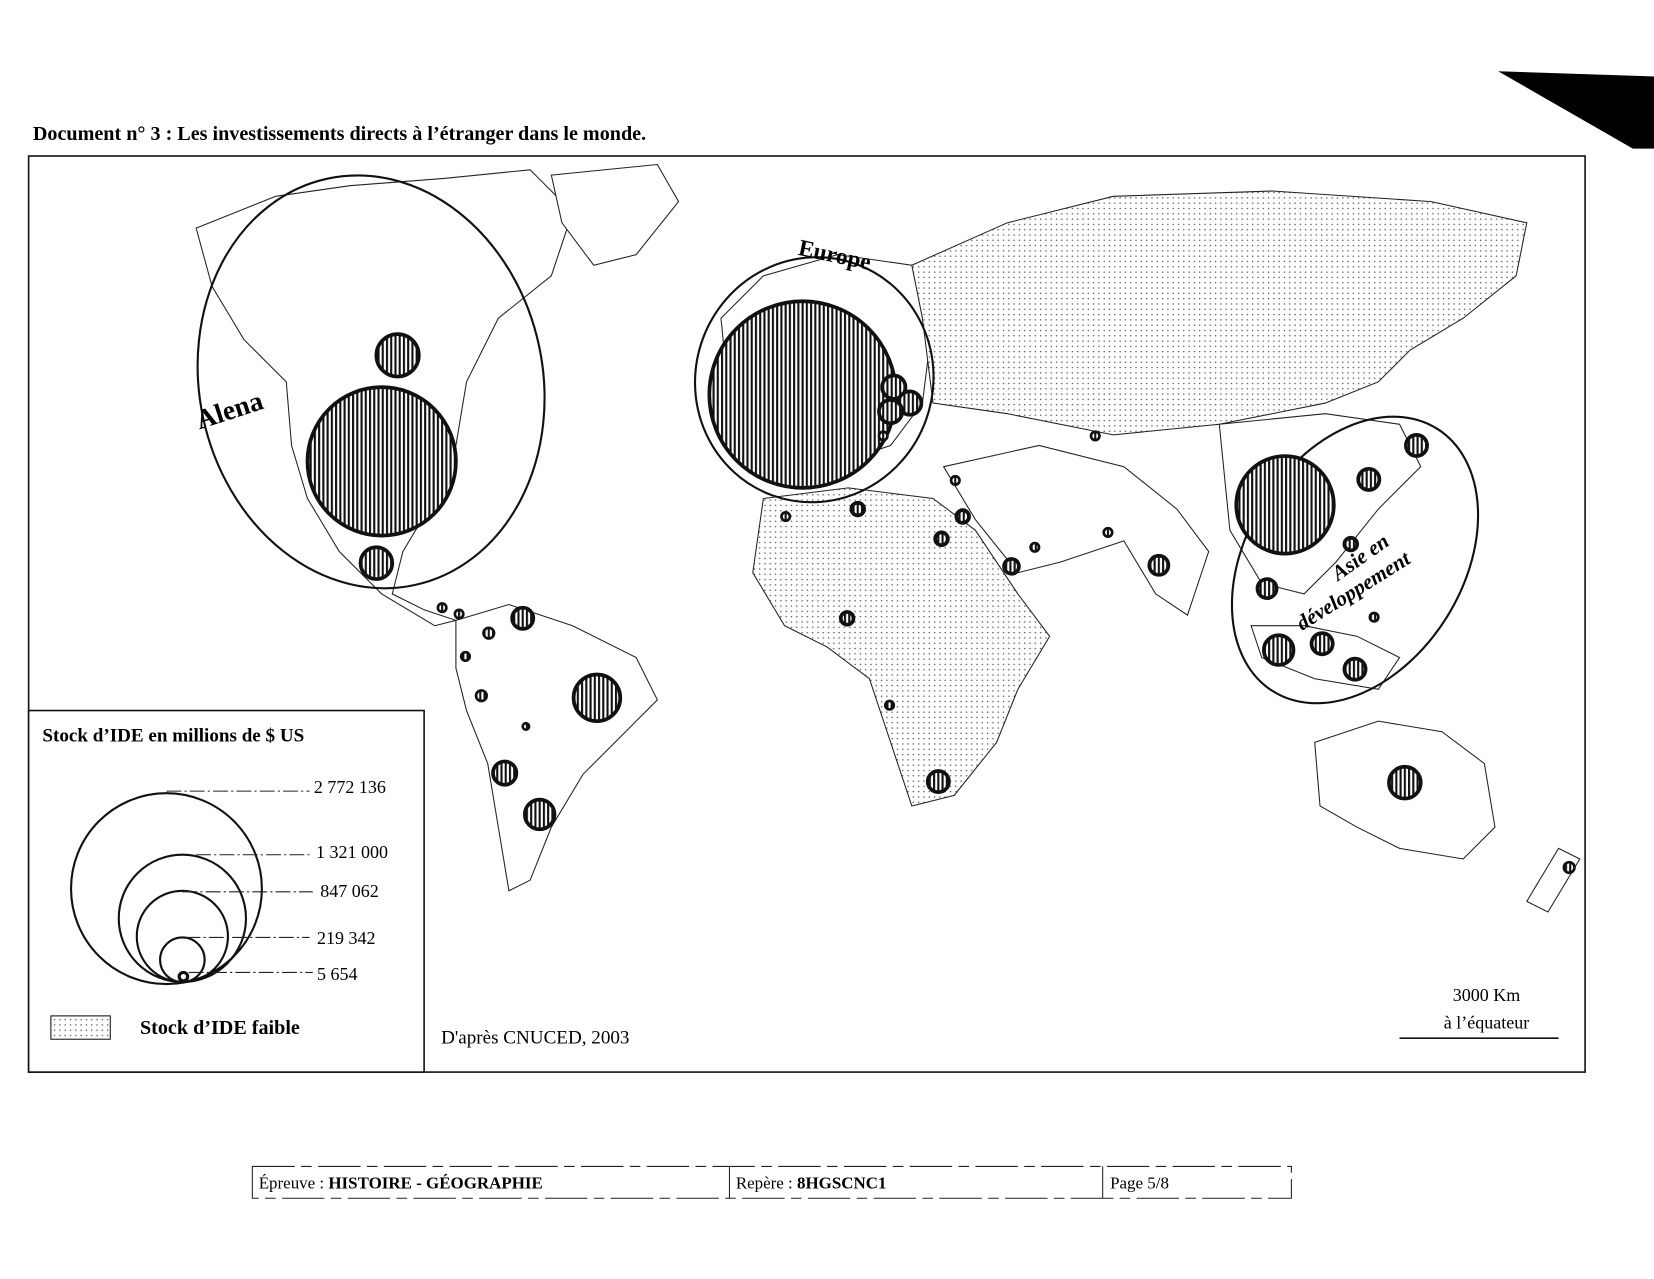 The width and height of the screenshot is (1654, 1279). What do you see at coordinates (1139, 1183) in the screenshot?
I see `footer-page: Page 5/8` at bounding box center [1139, 1183].